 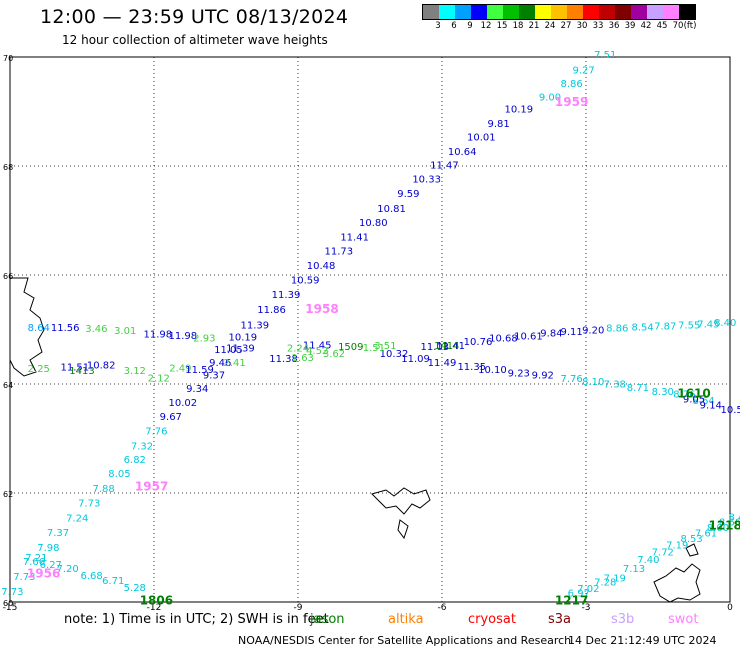 What do you see at coordinates (58, 533) in the screenshot?
I see `wave-height-value: 7.37` at bounding box center [58, 533].